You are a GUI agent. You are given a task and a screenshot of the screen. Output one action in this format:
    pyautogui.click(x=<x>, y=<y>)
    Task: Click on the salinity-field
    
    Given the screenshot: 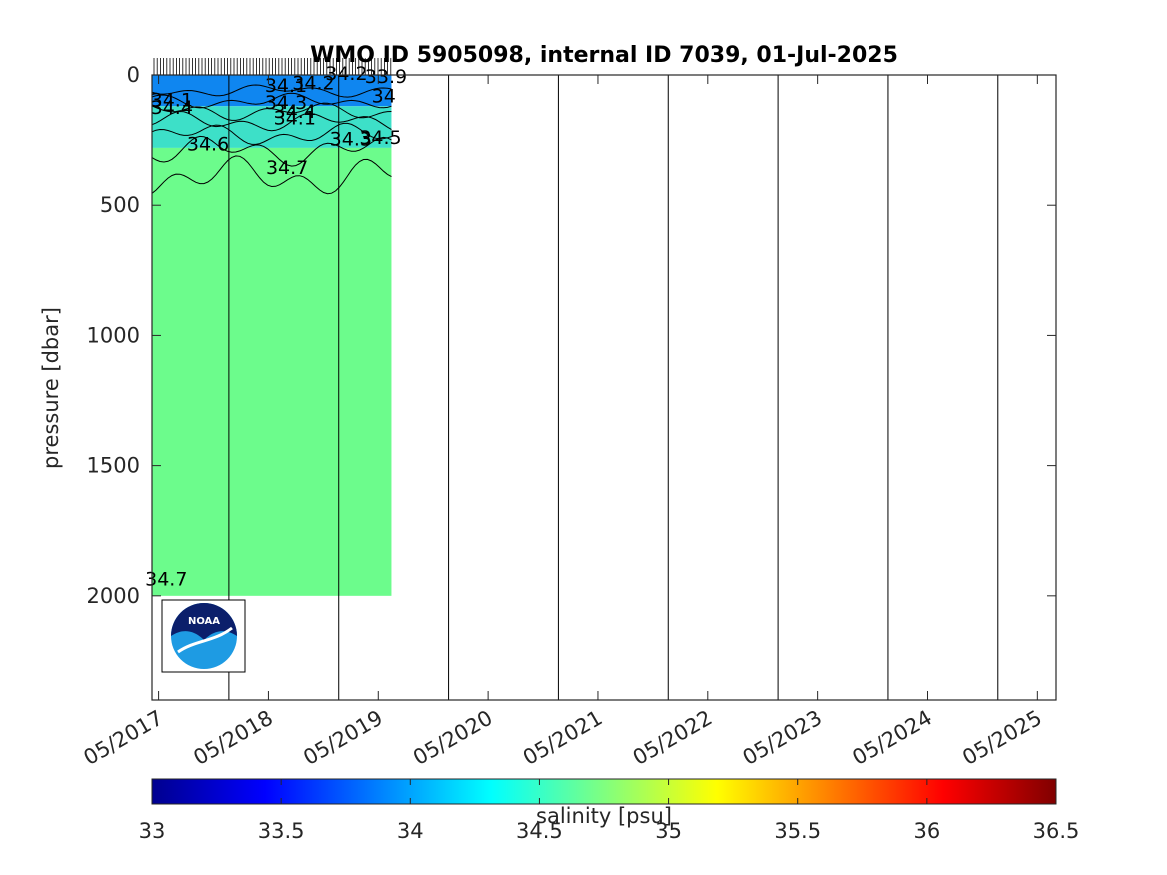 What is the action you would take?
    pyautogui.click(x=272, y=335)
    